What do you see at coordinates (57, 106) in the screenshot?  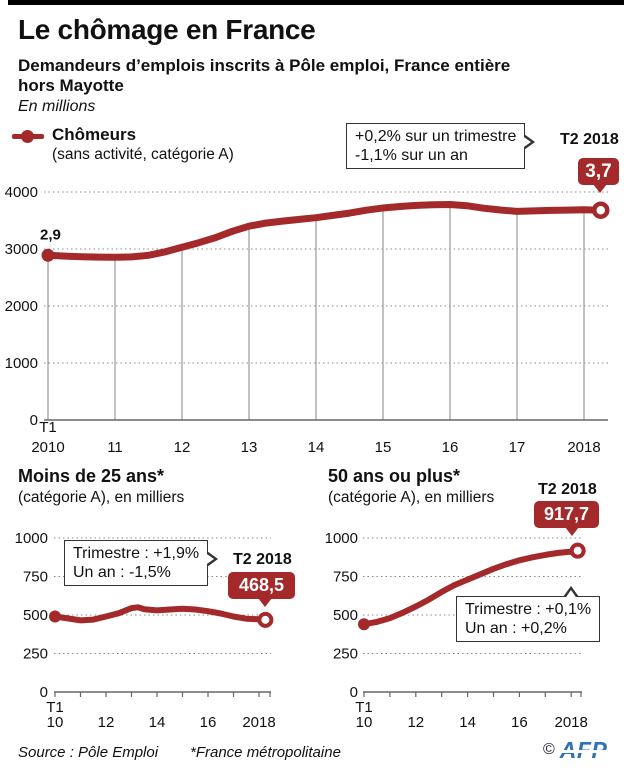 I see `unit-note: En millions` at bounding box center [57, 106].